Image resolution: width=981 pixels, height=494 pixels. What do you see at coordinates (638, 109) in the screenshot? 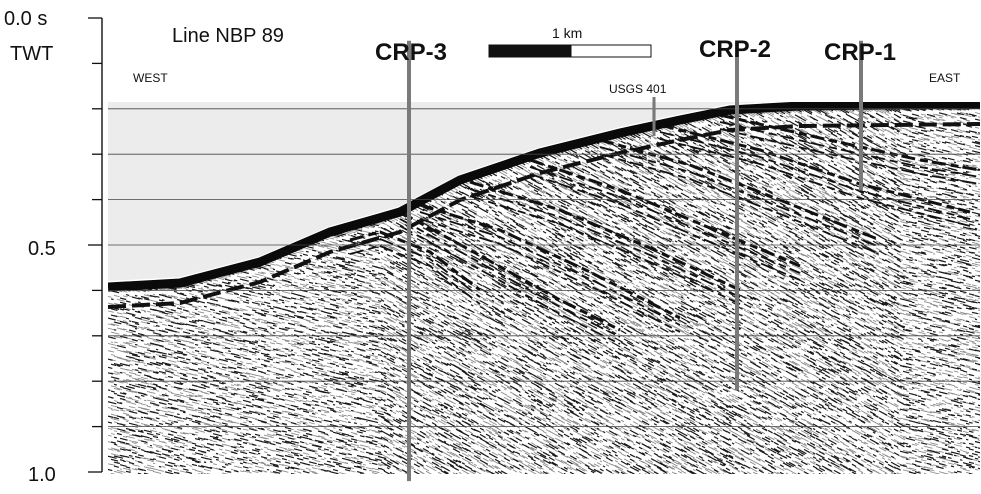
I see `usgs-annotation: USGS 401` at bounding box center [638, 109].